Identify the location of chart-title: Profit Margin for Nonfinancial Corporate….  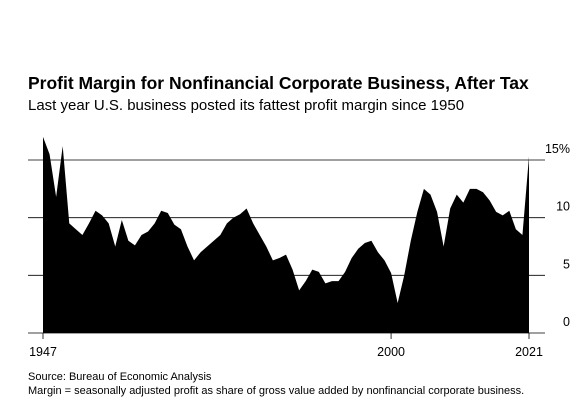
(278, 83).